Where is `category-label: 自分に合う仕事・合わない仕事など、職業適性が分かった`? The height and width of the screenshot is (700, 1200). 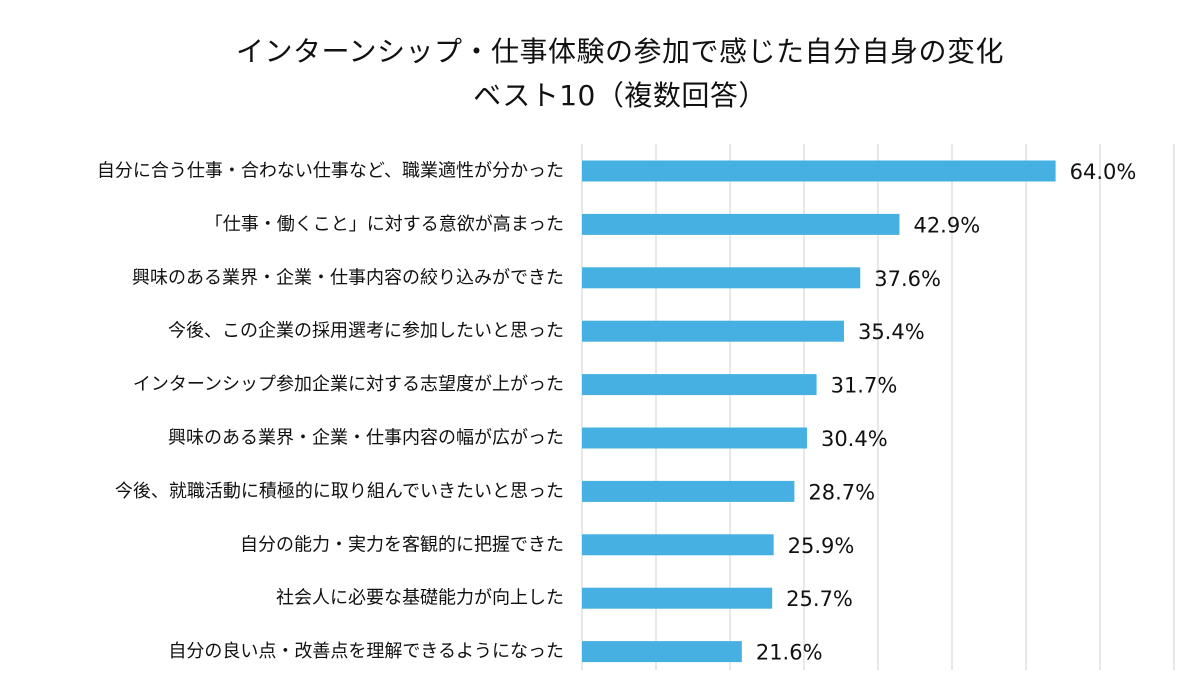 category-label: 自分に合う仕事・合わない仕事など、職業適性が分かった is located at coordinates (330, 171).